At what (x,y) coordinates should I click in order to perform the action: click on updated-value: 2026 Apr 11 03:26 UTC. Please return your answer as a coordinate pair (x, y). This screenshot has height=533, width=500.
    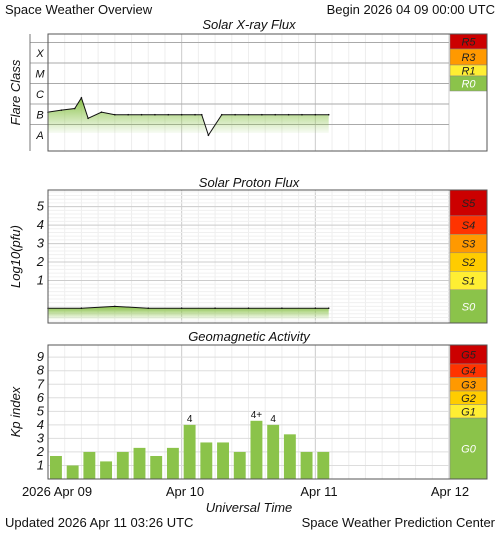
    Looking at the image, I should click on (125, 522).